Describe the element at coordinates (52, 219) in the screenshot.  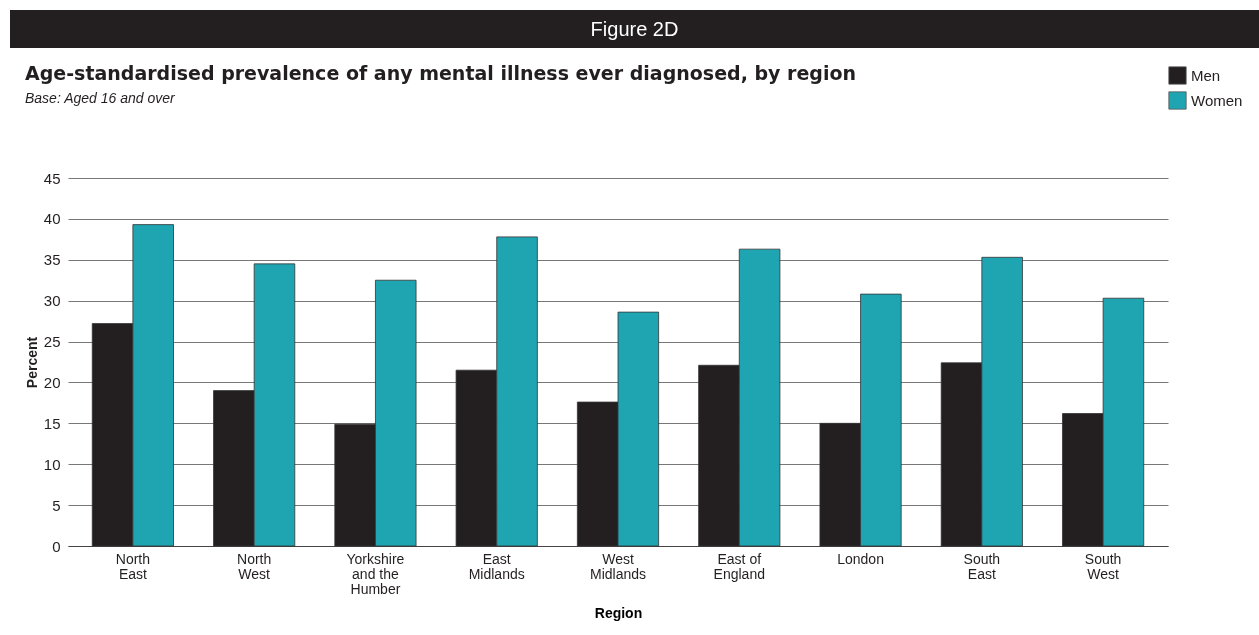
I see `y-tick-label: 40` at that location.